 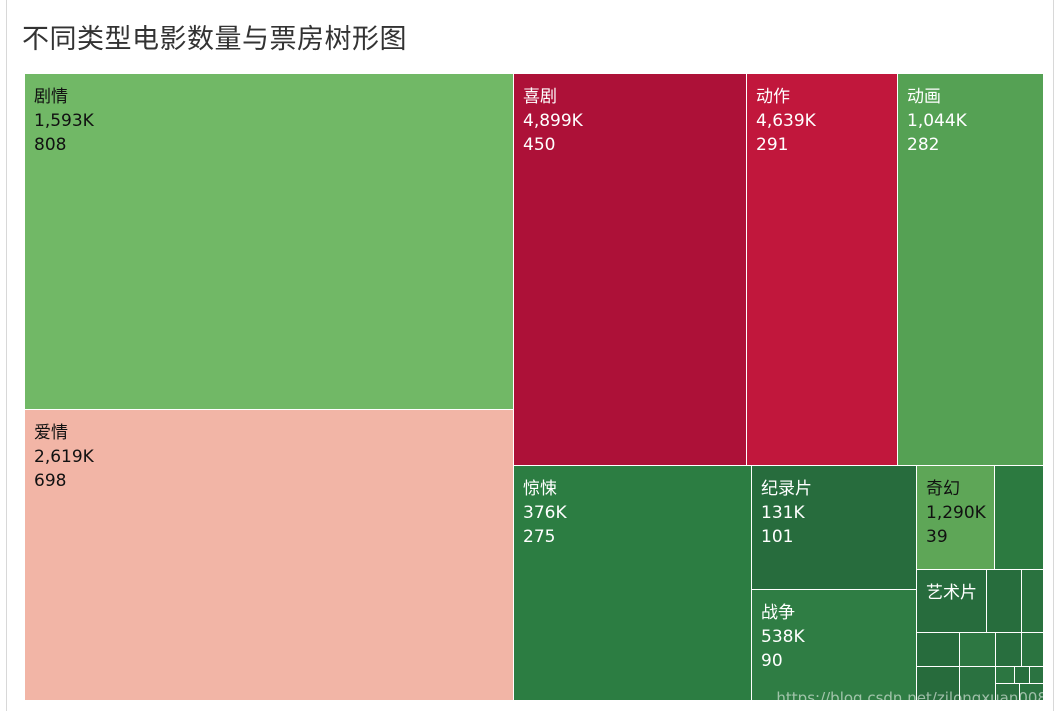 What do you see at coordinates (772, 661) in the screenshot?
I see `tile-count: 90` at bounding box center [772, 661].